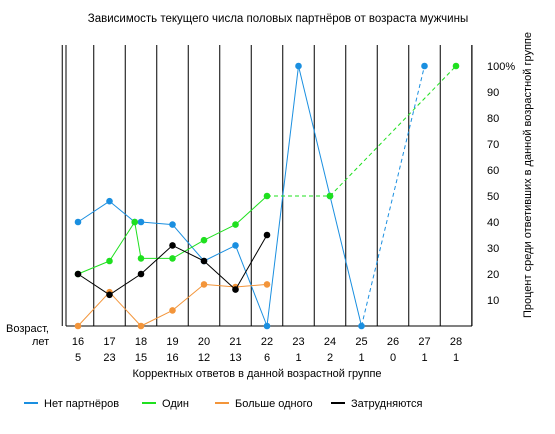 This screenshot has width=555, height=434. Describe the element at coordinates (493, 249) in the screenshot. I see `y-tick-label: 30` at that location.